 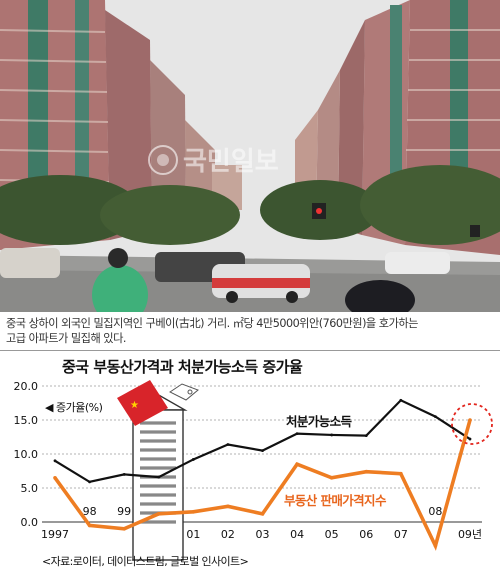 What do you see at coordinates (182, 367) in the screenshot?
I see `chart-title: 중국 부동산가격과 처분가능소득 증가율` at bounding box center [182, 367].